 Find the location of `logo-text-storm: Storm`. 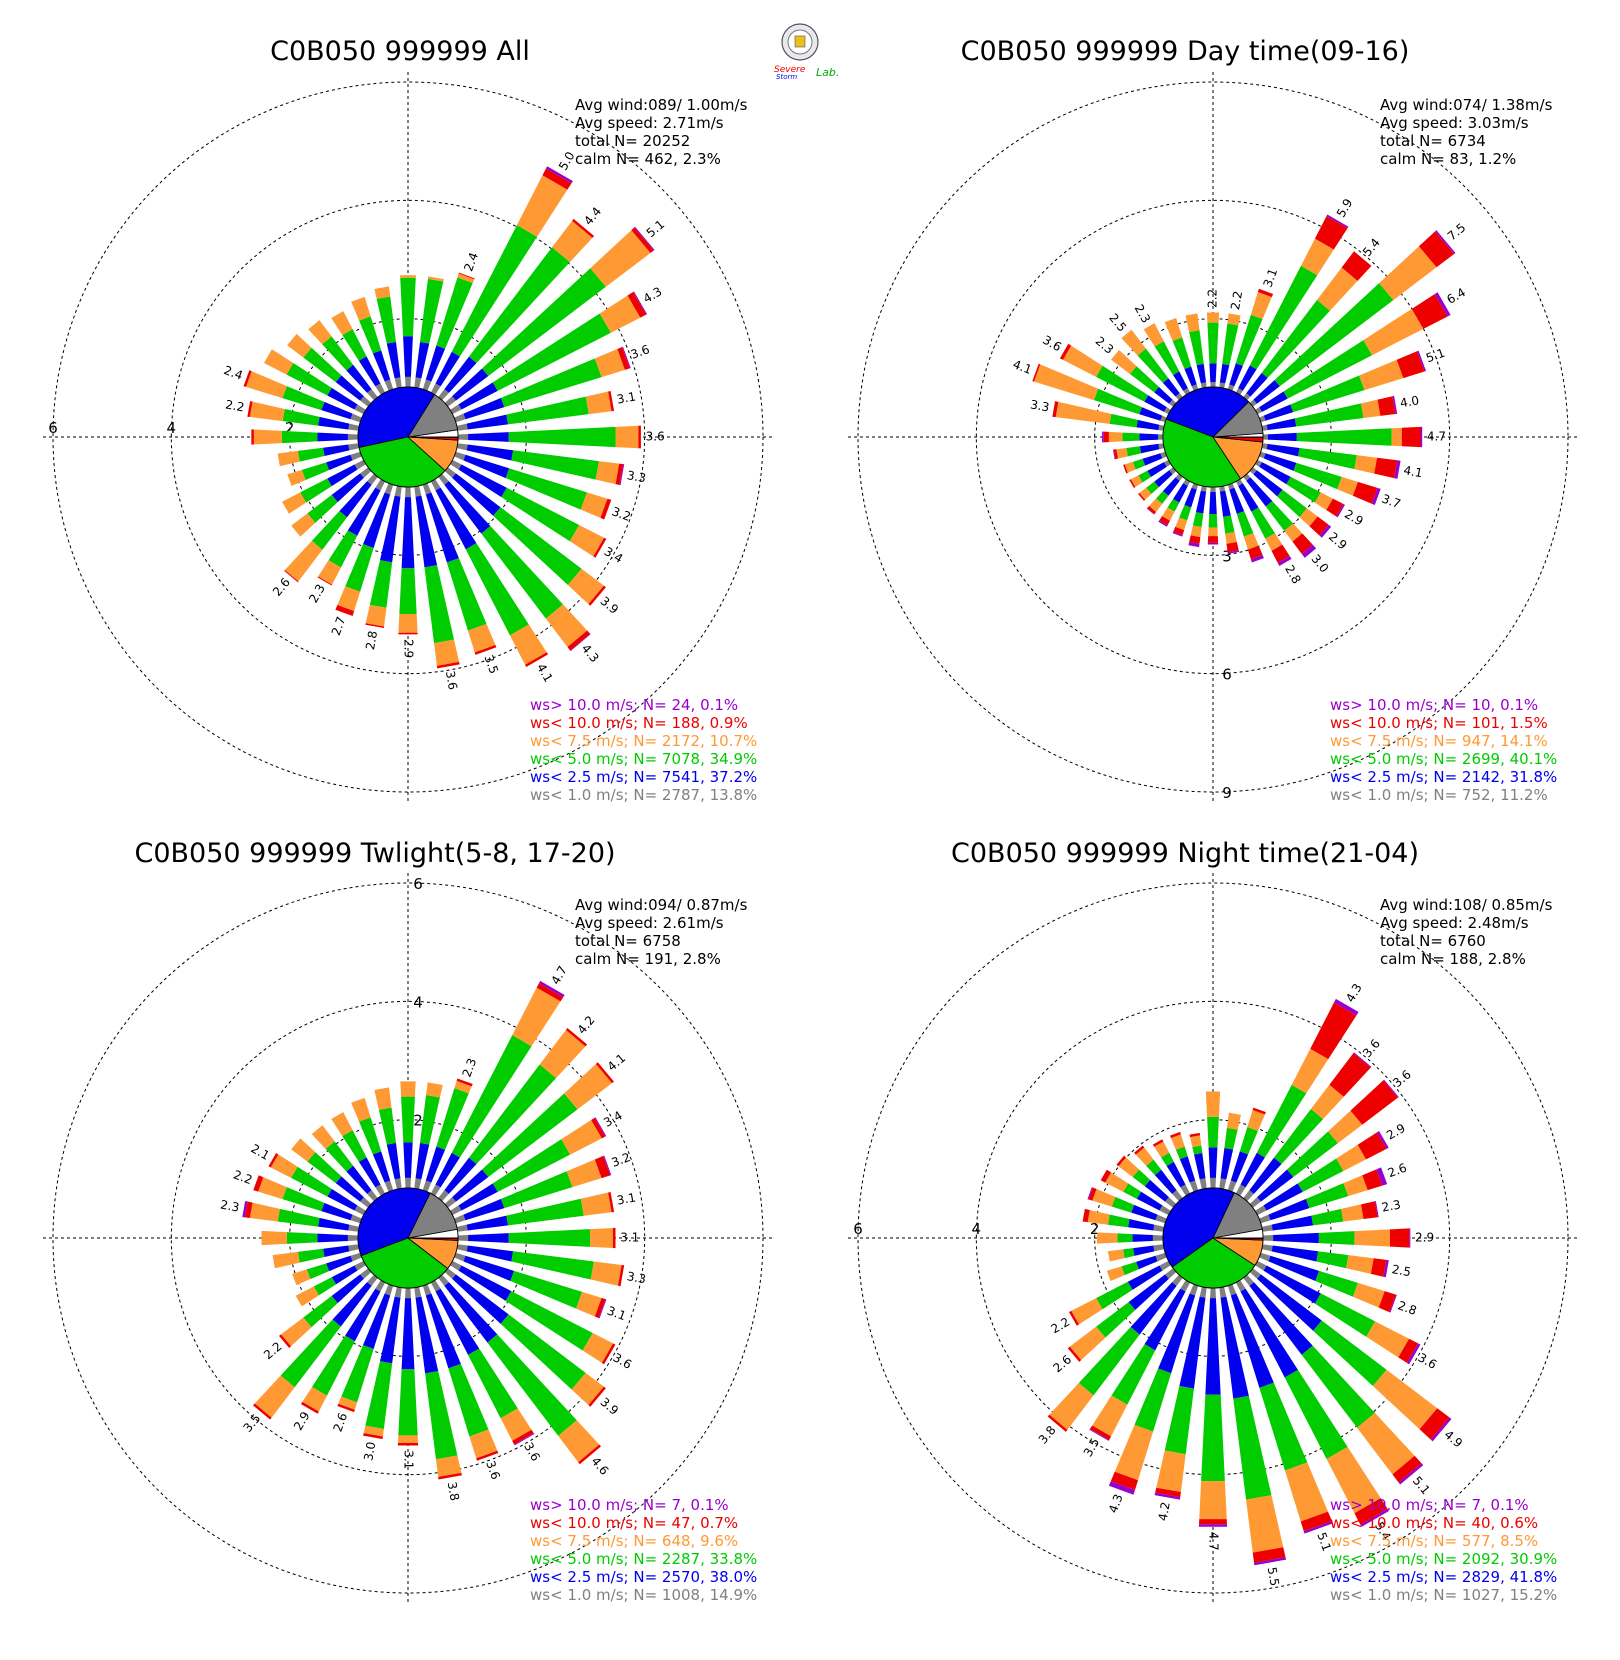

logo-text-storm: Storm is located at coordinates (786, 77).